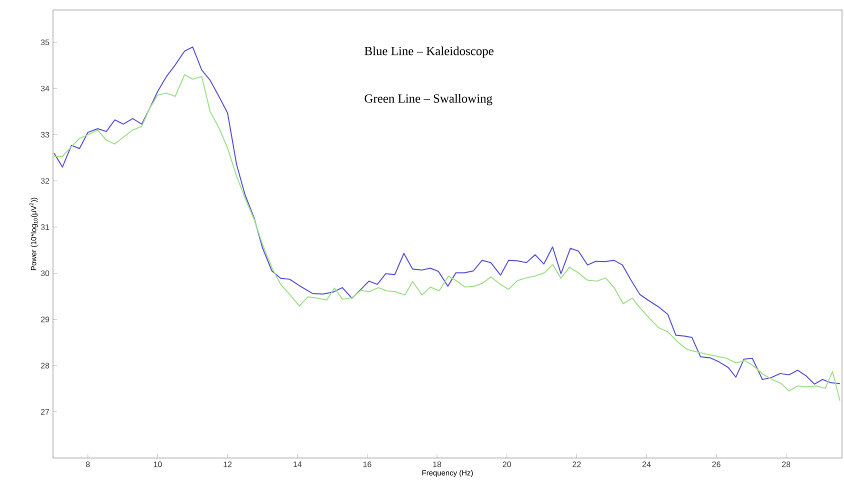 This screenshot has height=491, width=844. Describe the element at coordinates (428, 100) in the screenshot. I see `annotation: Green Line – Swallowing` at that location.